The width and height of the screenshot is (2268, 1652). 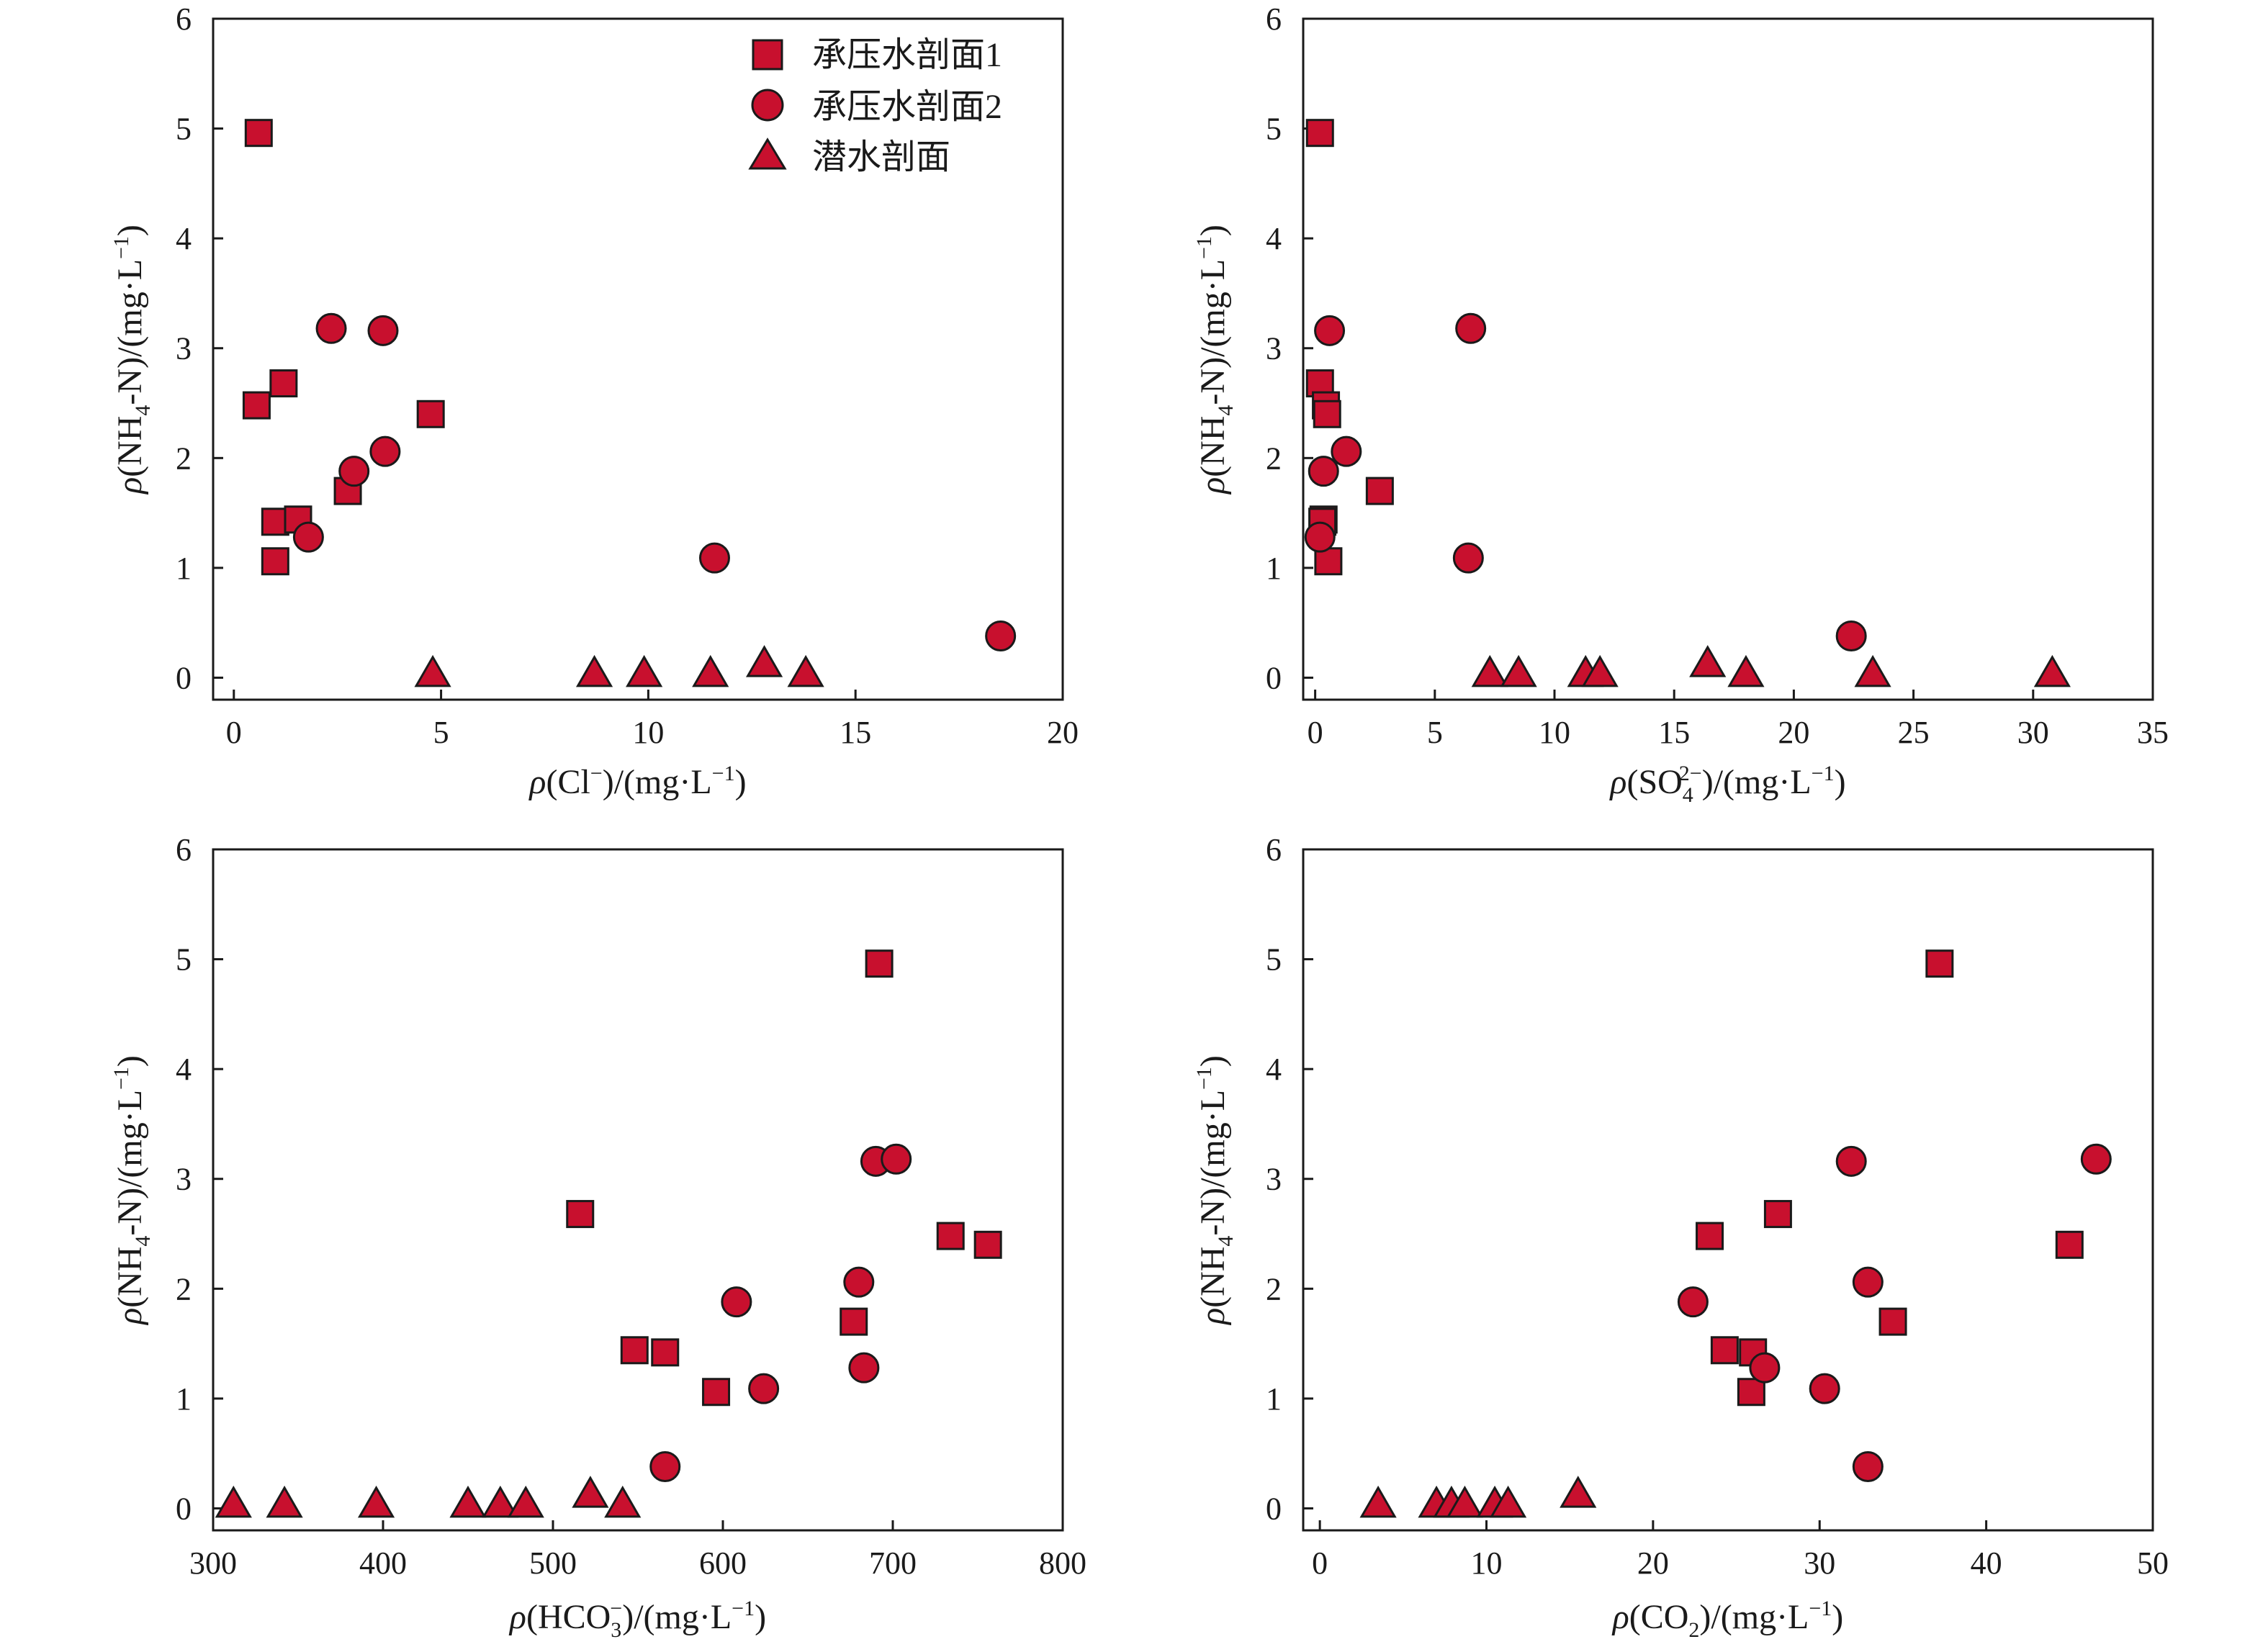 I want to click on legend-circle-marker, so click(x=767, y=105).